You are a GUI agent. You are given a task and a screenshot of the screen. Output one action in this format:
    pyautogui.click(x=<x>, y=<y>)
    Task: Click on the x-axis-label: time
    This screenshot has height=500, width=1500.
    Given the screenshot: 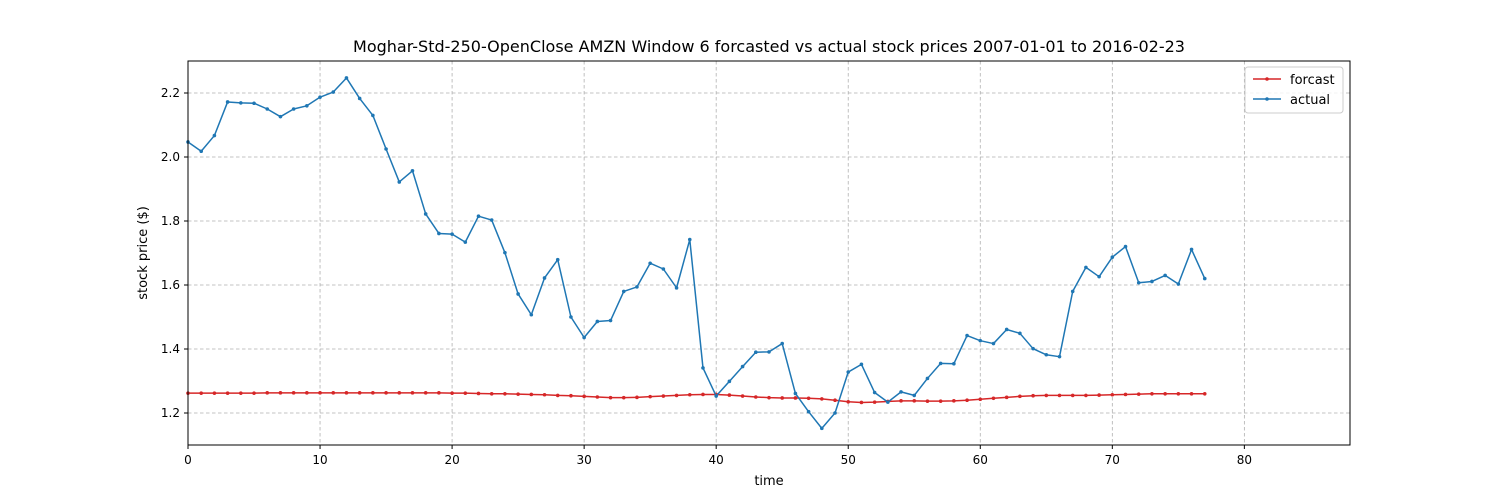 What is the action you would take?
    pyautogui.click(x=768, y=481)
    